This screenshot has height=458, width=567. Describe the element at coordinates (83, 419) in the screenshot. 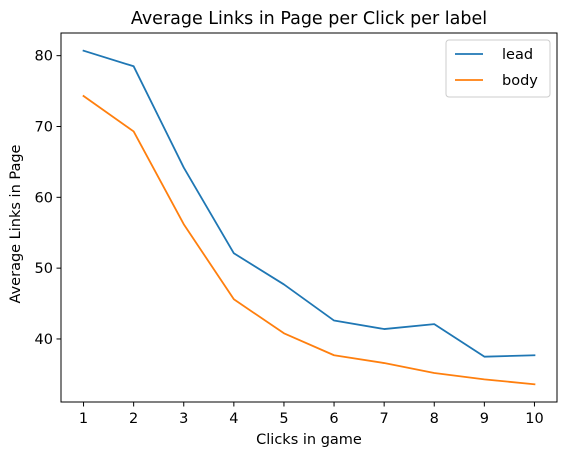

I see `x-tick-label: 1` at that location.